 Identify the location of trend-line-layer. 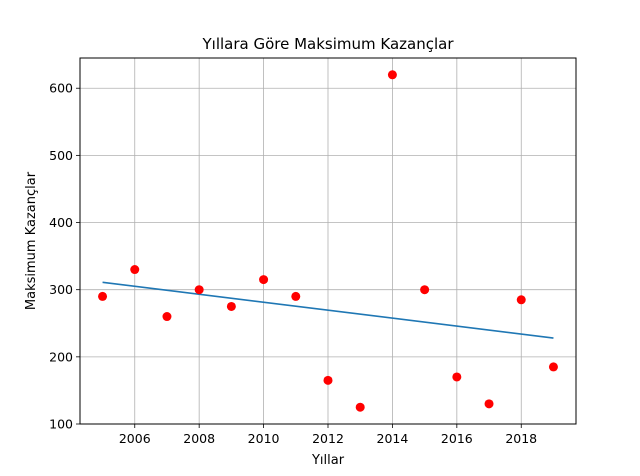
(328, 310).